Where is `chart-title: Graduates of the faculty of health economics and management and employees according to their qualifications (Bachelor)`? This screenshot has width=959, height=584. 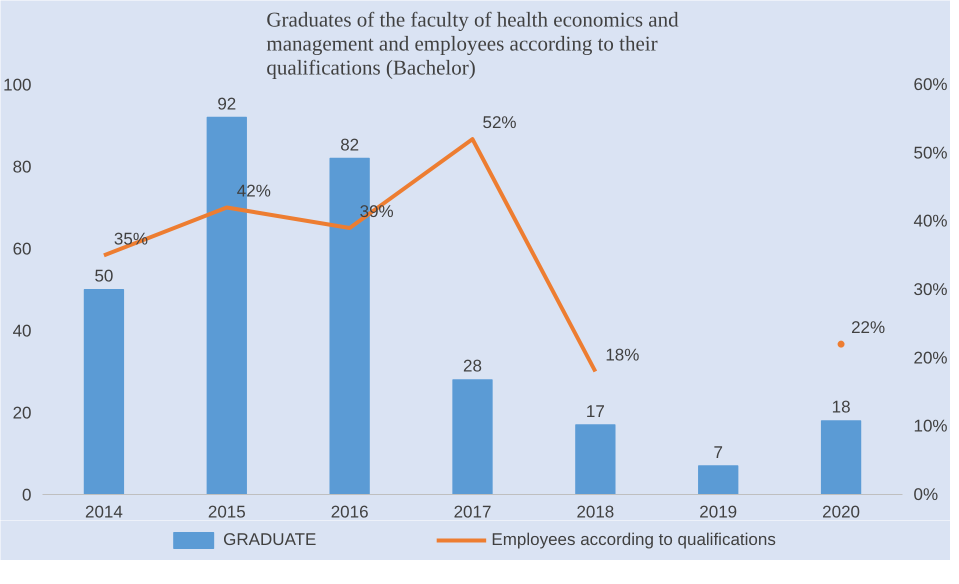
chart-title: Graduates of the faculty of health economics and management and employees according to their qualifications (Bachelor) is located at coordinates (473, 44).